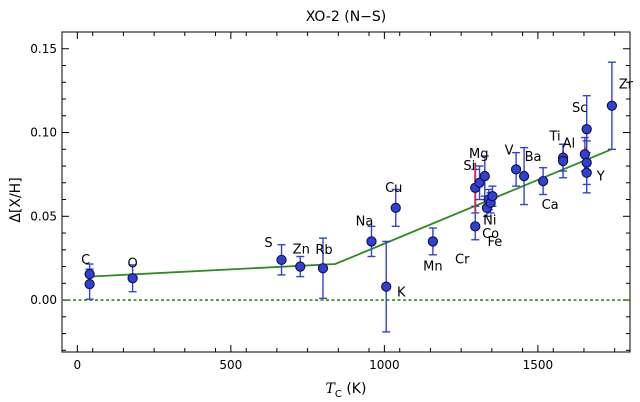 The width and height of the screenshot is (640, 402). What do you see at coordinates (401, 293) in the screenshot?
I see `point-label-k: K` at bounding box center [401, 293].